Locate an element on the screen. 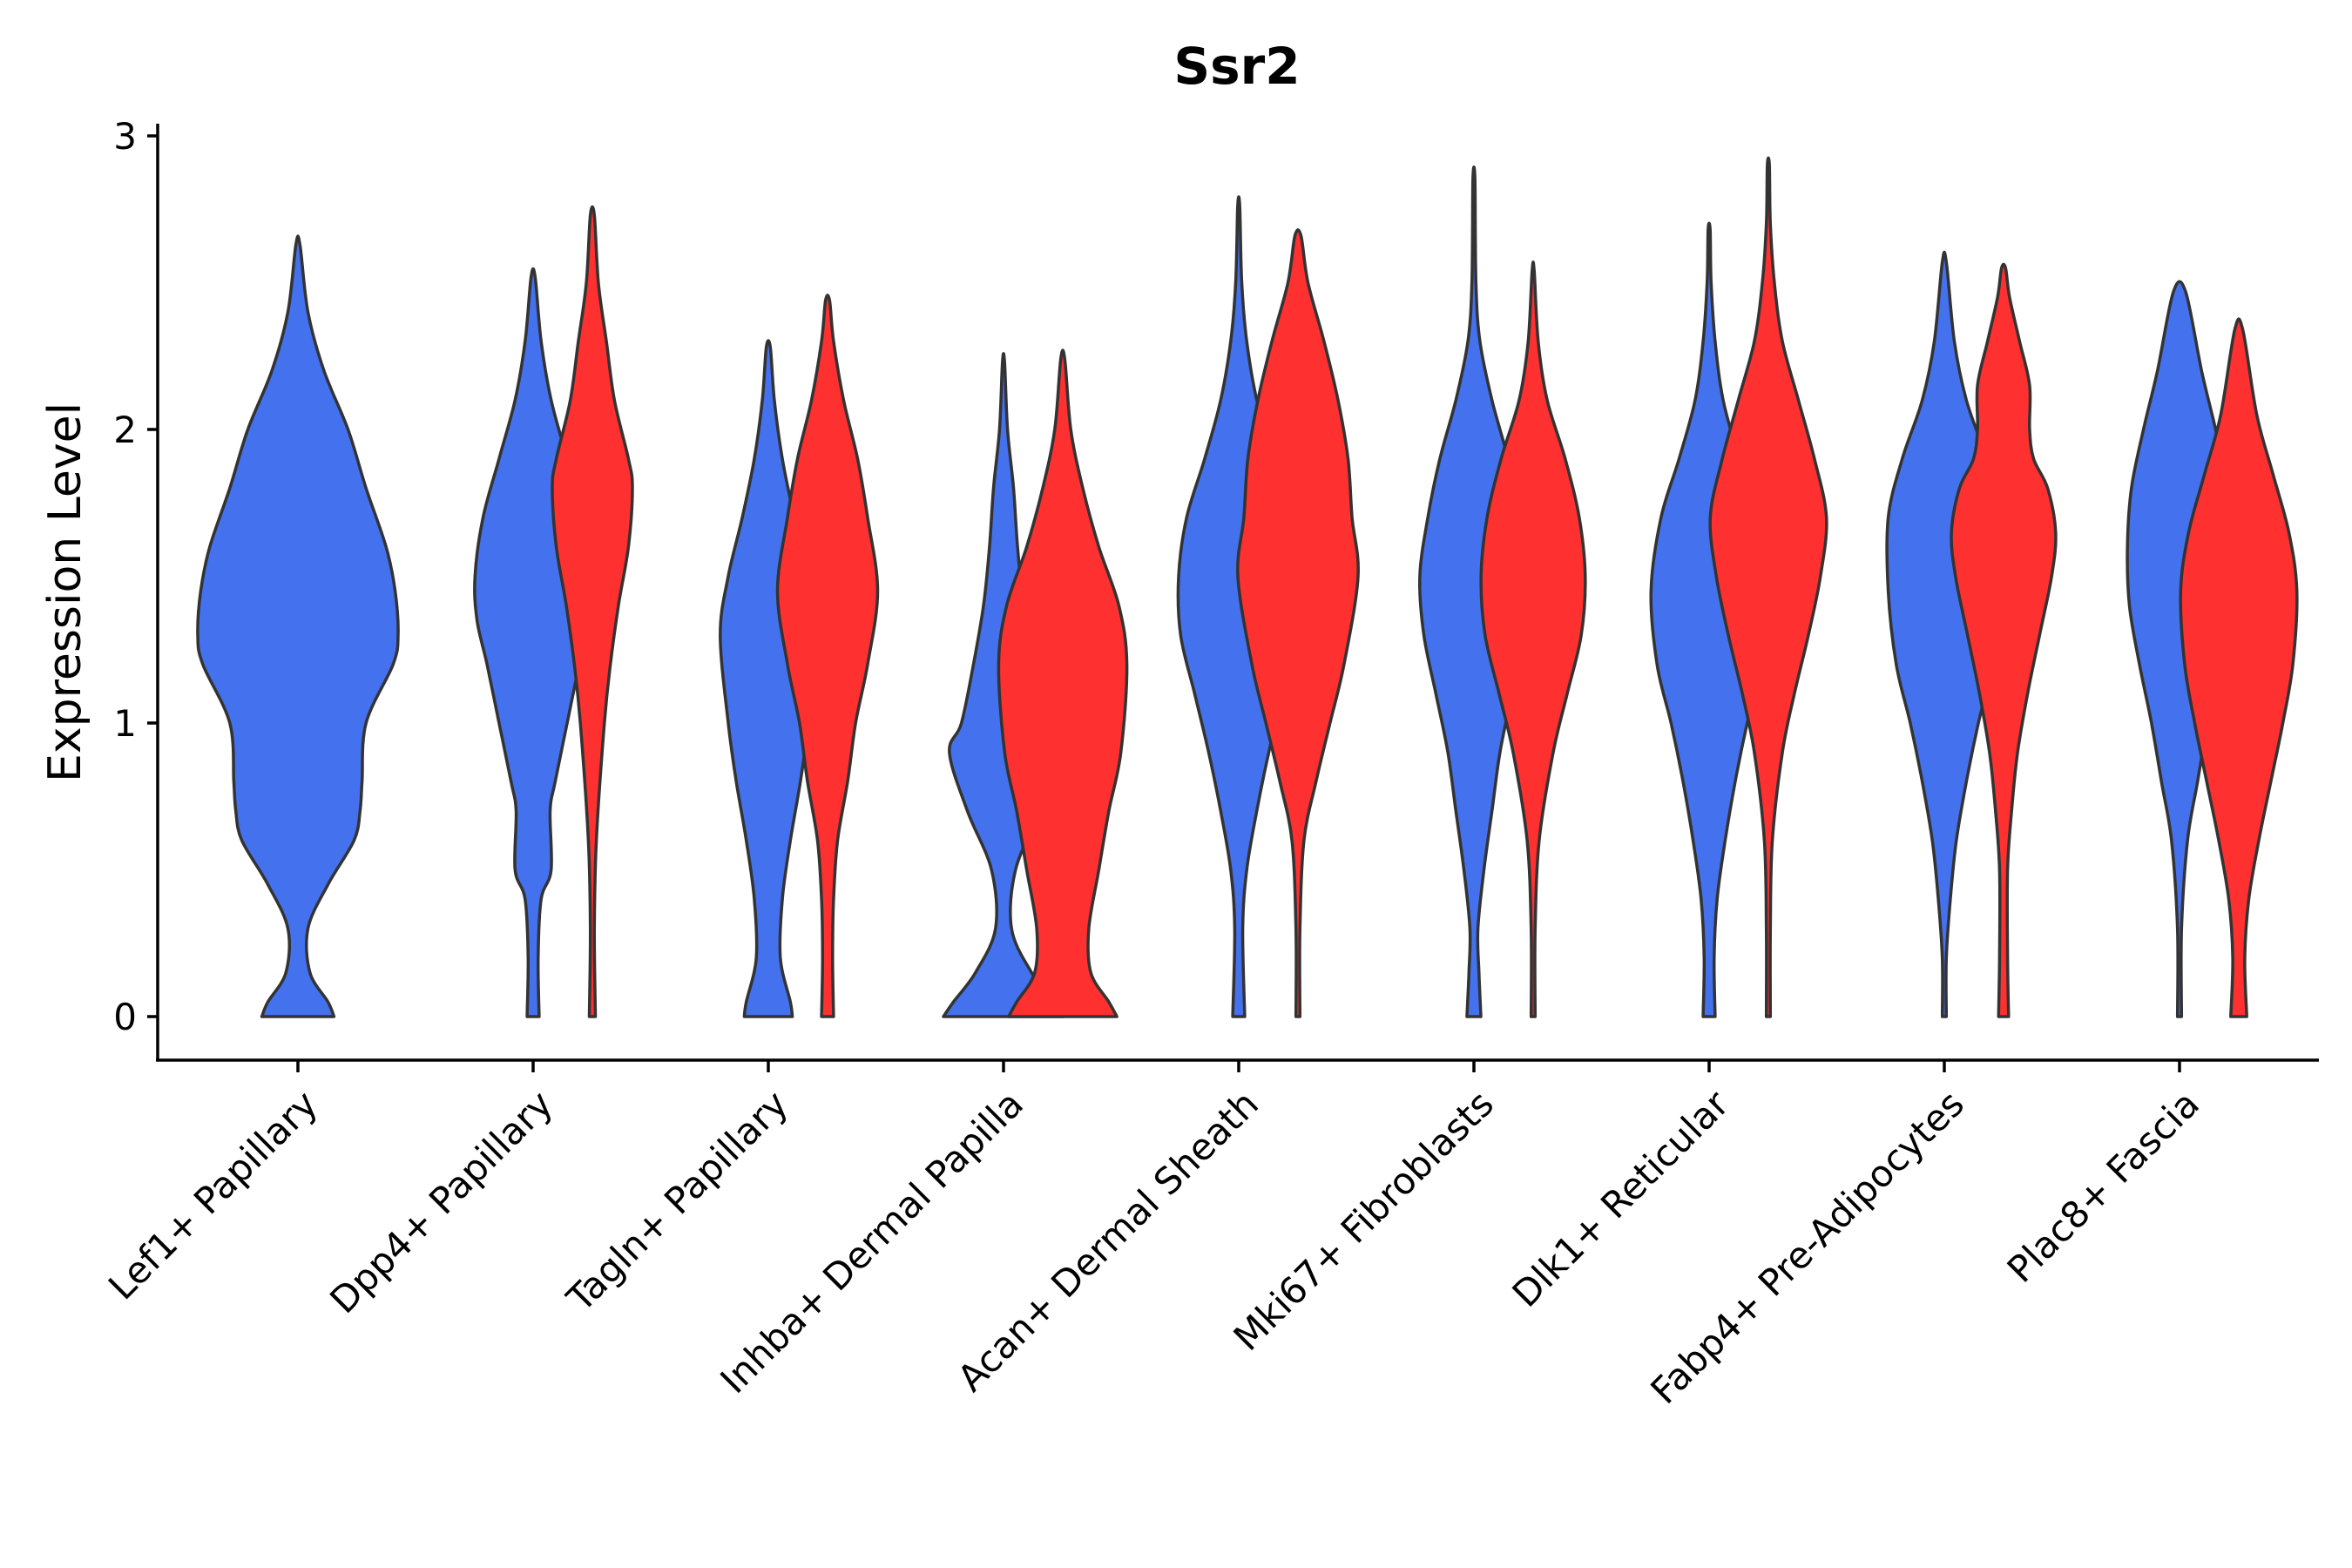 The image size is (2352, 1568). violin-lef1-papillary-group_a is located at coordinates (298, 626).